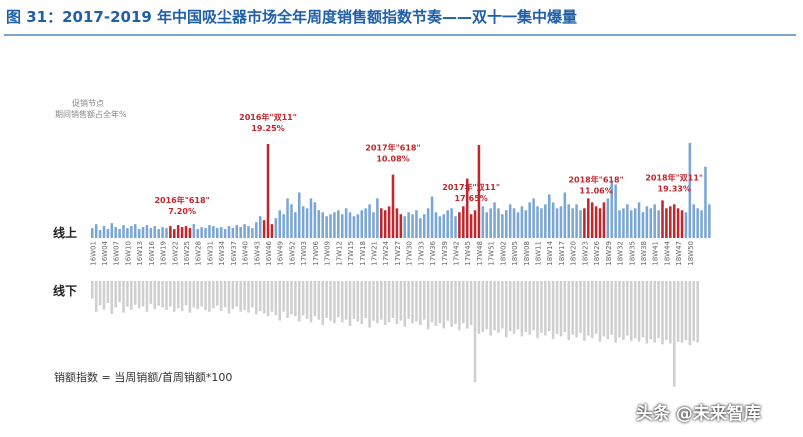  Describe the element at coordinates (267, 128) in the screenshot. I see `annotation-2-share: 19.25%` at that location.